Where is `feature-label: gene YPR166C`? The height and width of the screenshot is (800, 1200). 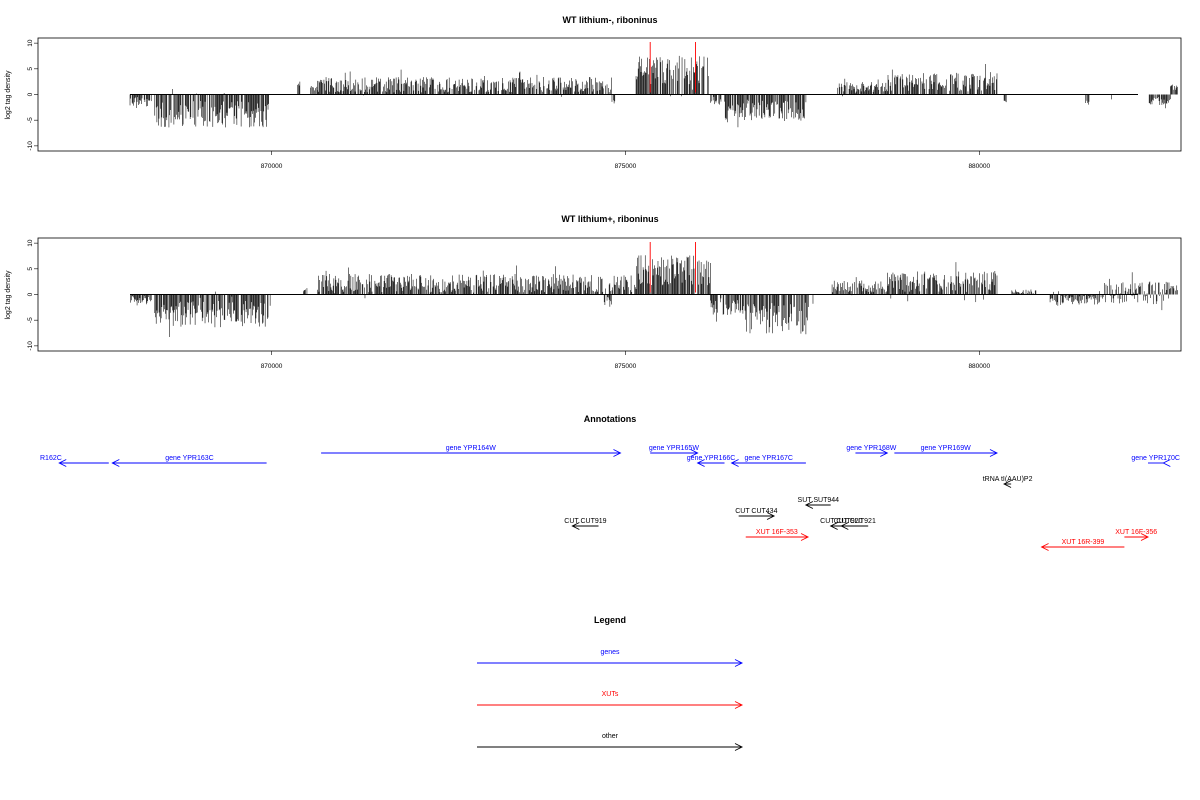
feature-label: gene YPR166C is located at coordinates (711, 458).